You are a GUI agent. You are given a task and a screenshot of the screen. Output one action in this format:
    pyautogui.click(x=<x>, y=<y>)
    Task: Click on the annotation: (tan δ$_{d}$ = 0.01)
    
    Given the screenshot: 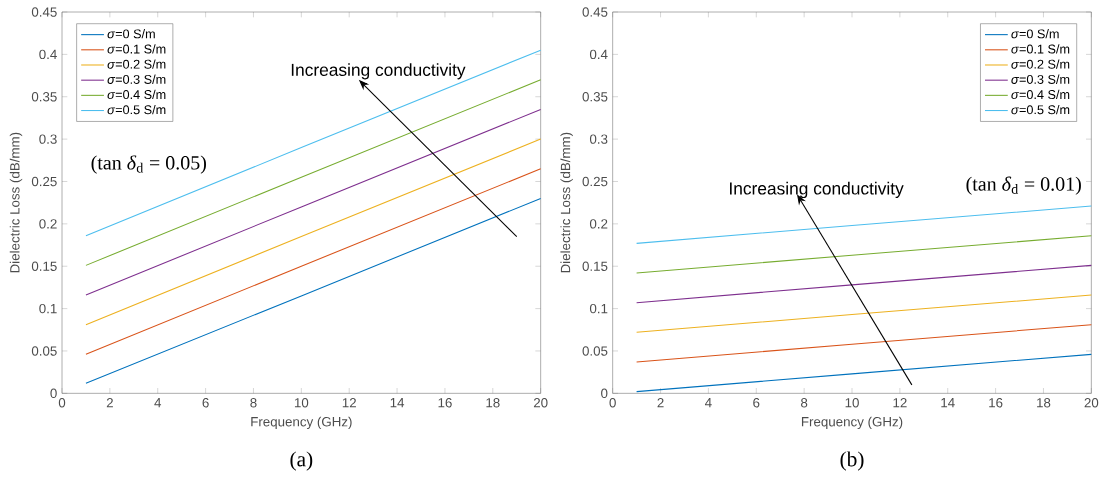 What is the action you would take?
    pyautogui.click(x=1023, y=185)
    